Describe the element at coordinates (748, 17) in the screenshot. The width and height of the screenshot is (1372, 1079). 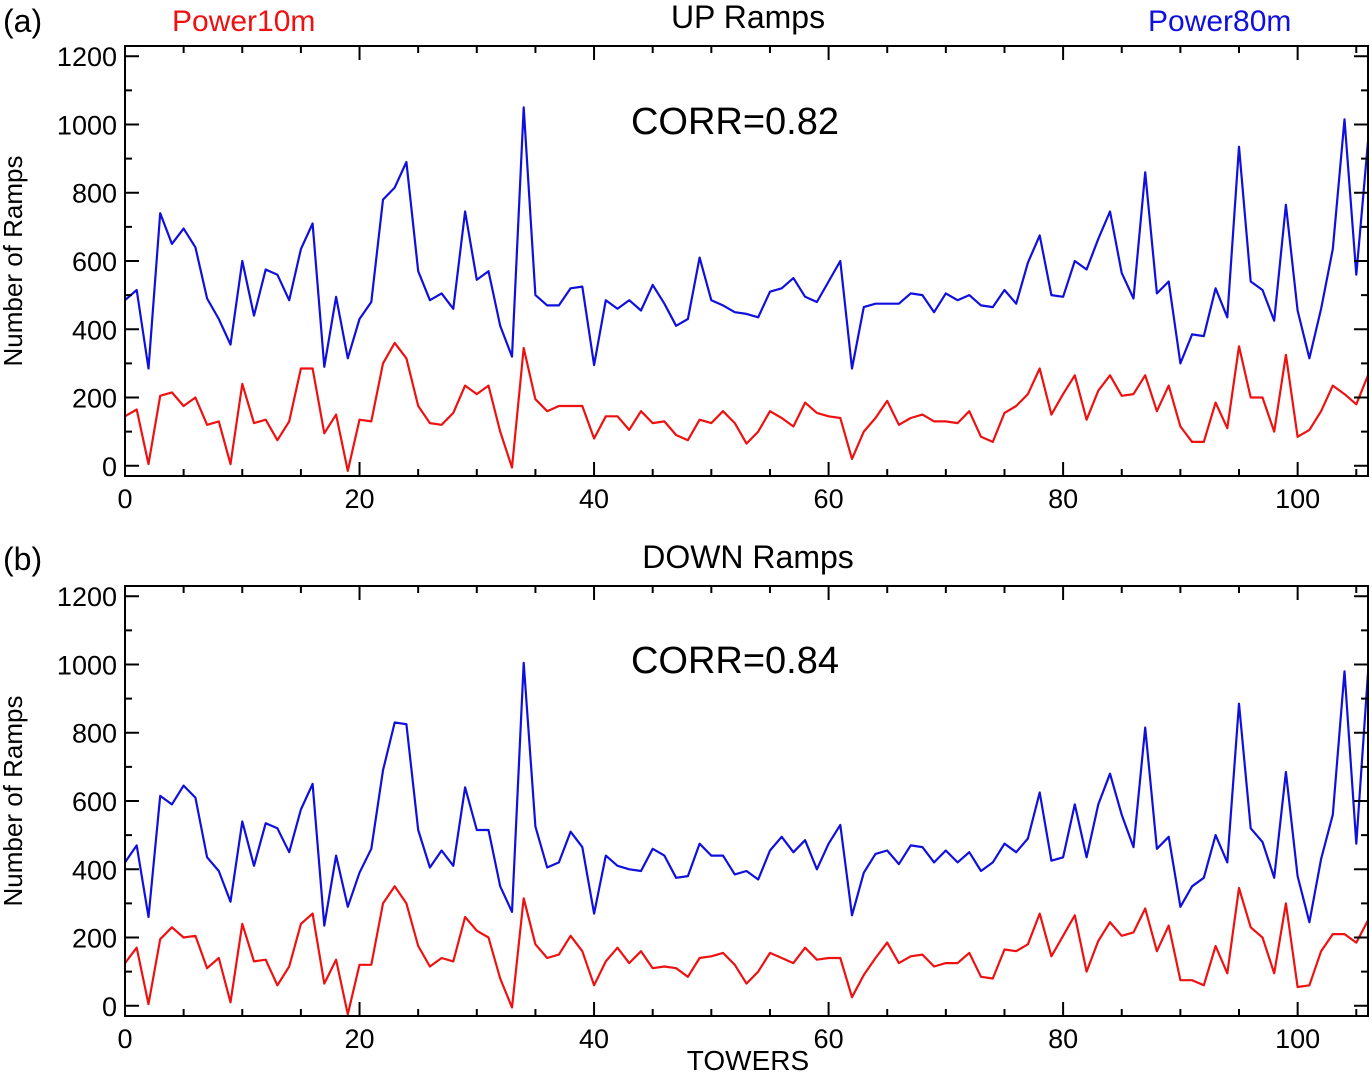
I see `panel-title: UP Ramps` at that location.